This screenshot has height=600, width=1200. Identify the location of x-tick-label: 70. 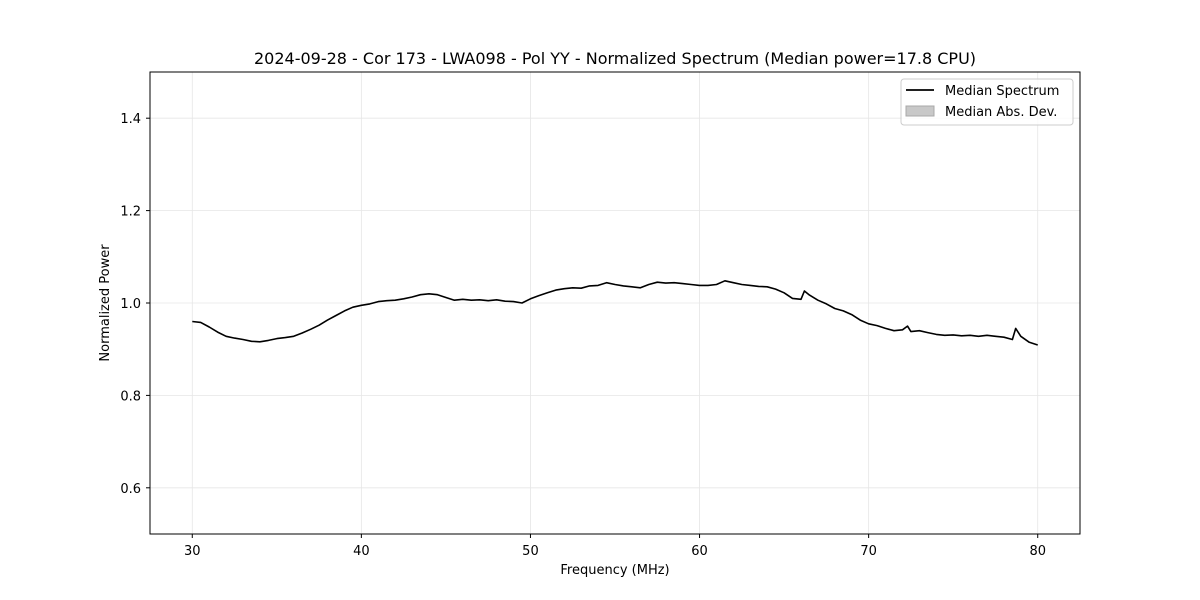
(868, 551).